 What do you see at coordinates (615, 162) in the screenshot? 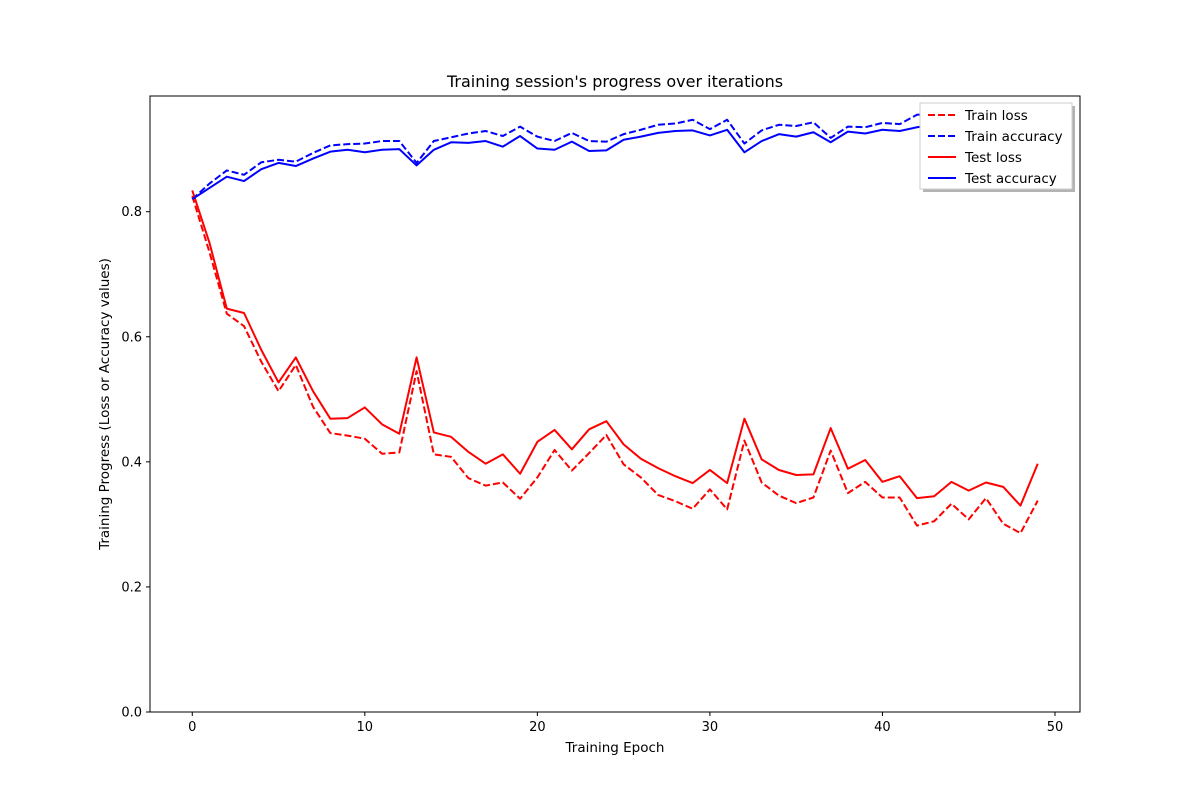
I see `series-line-test-accuracy` at bounding box center [615, 162].